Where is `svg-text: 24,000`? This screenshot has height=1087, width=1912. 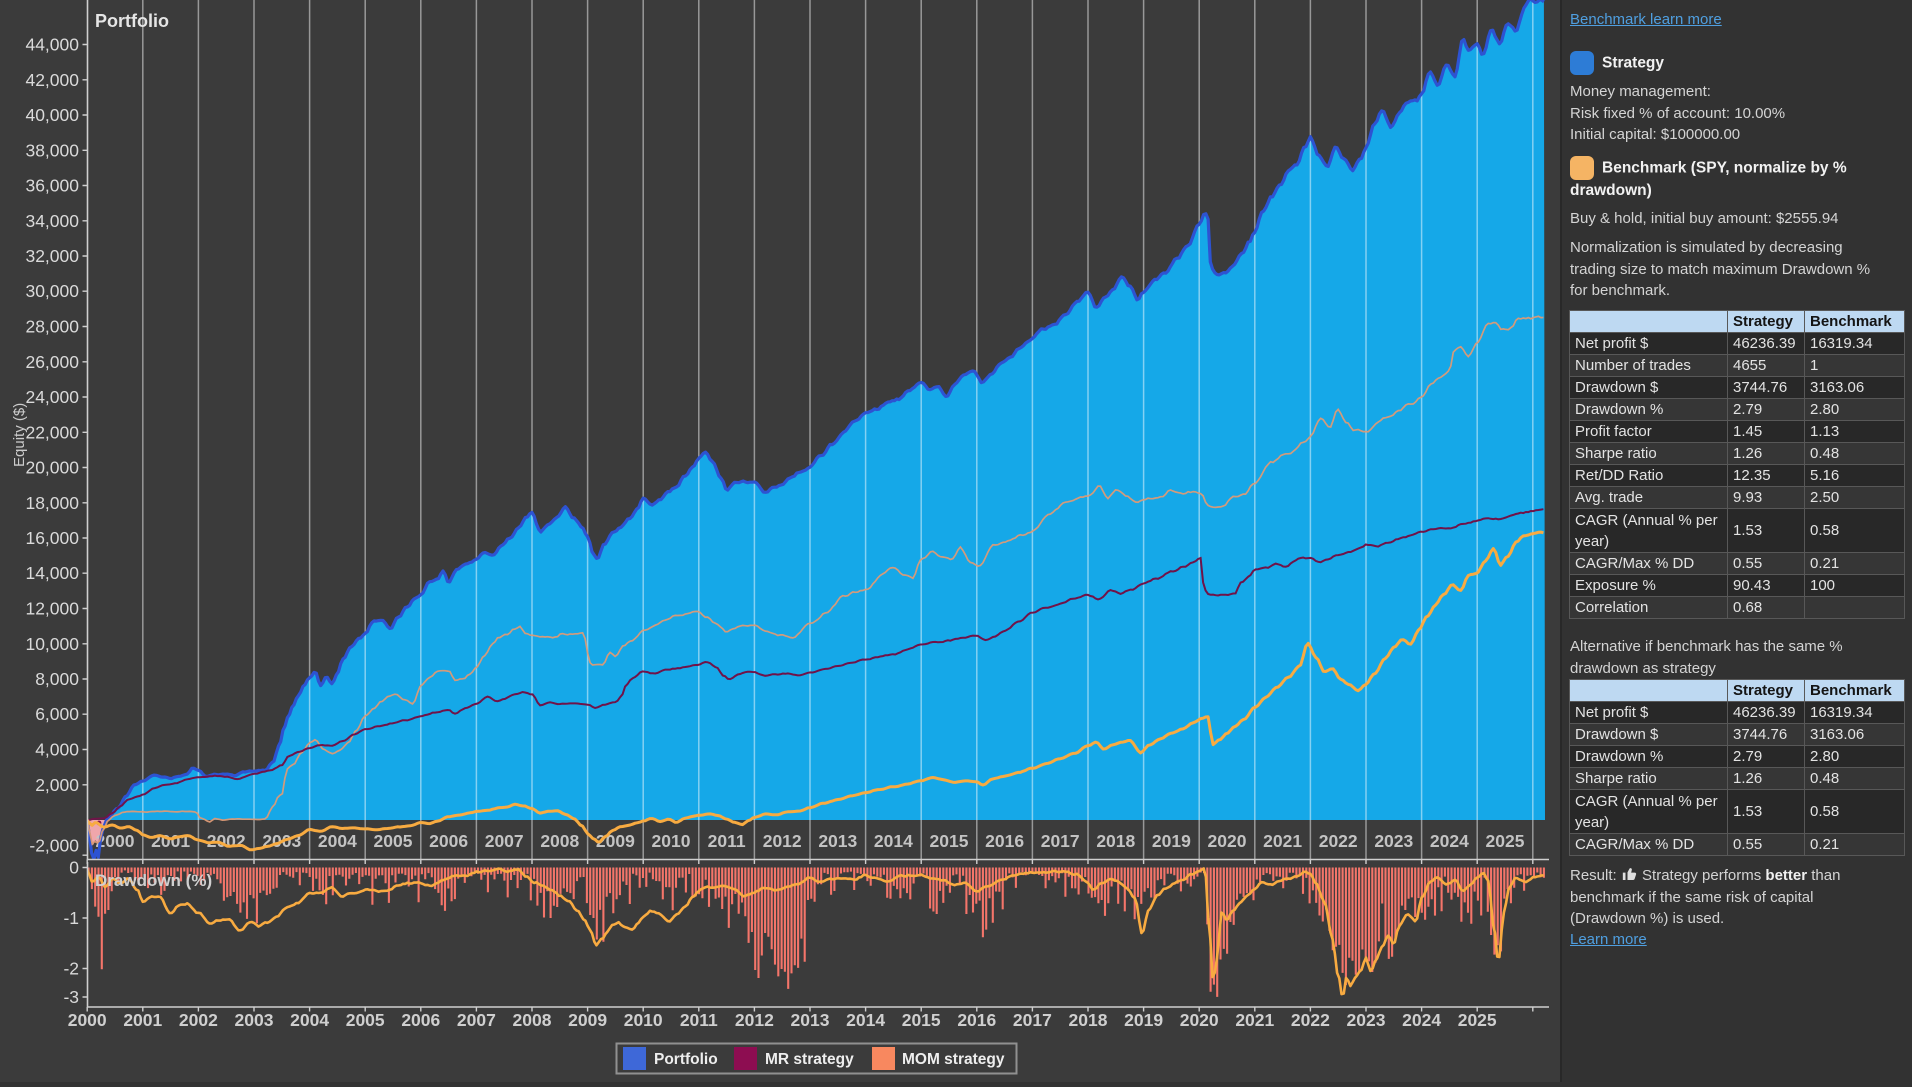 svg-text: 24,000 is located at coordinates (52, 397).